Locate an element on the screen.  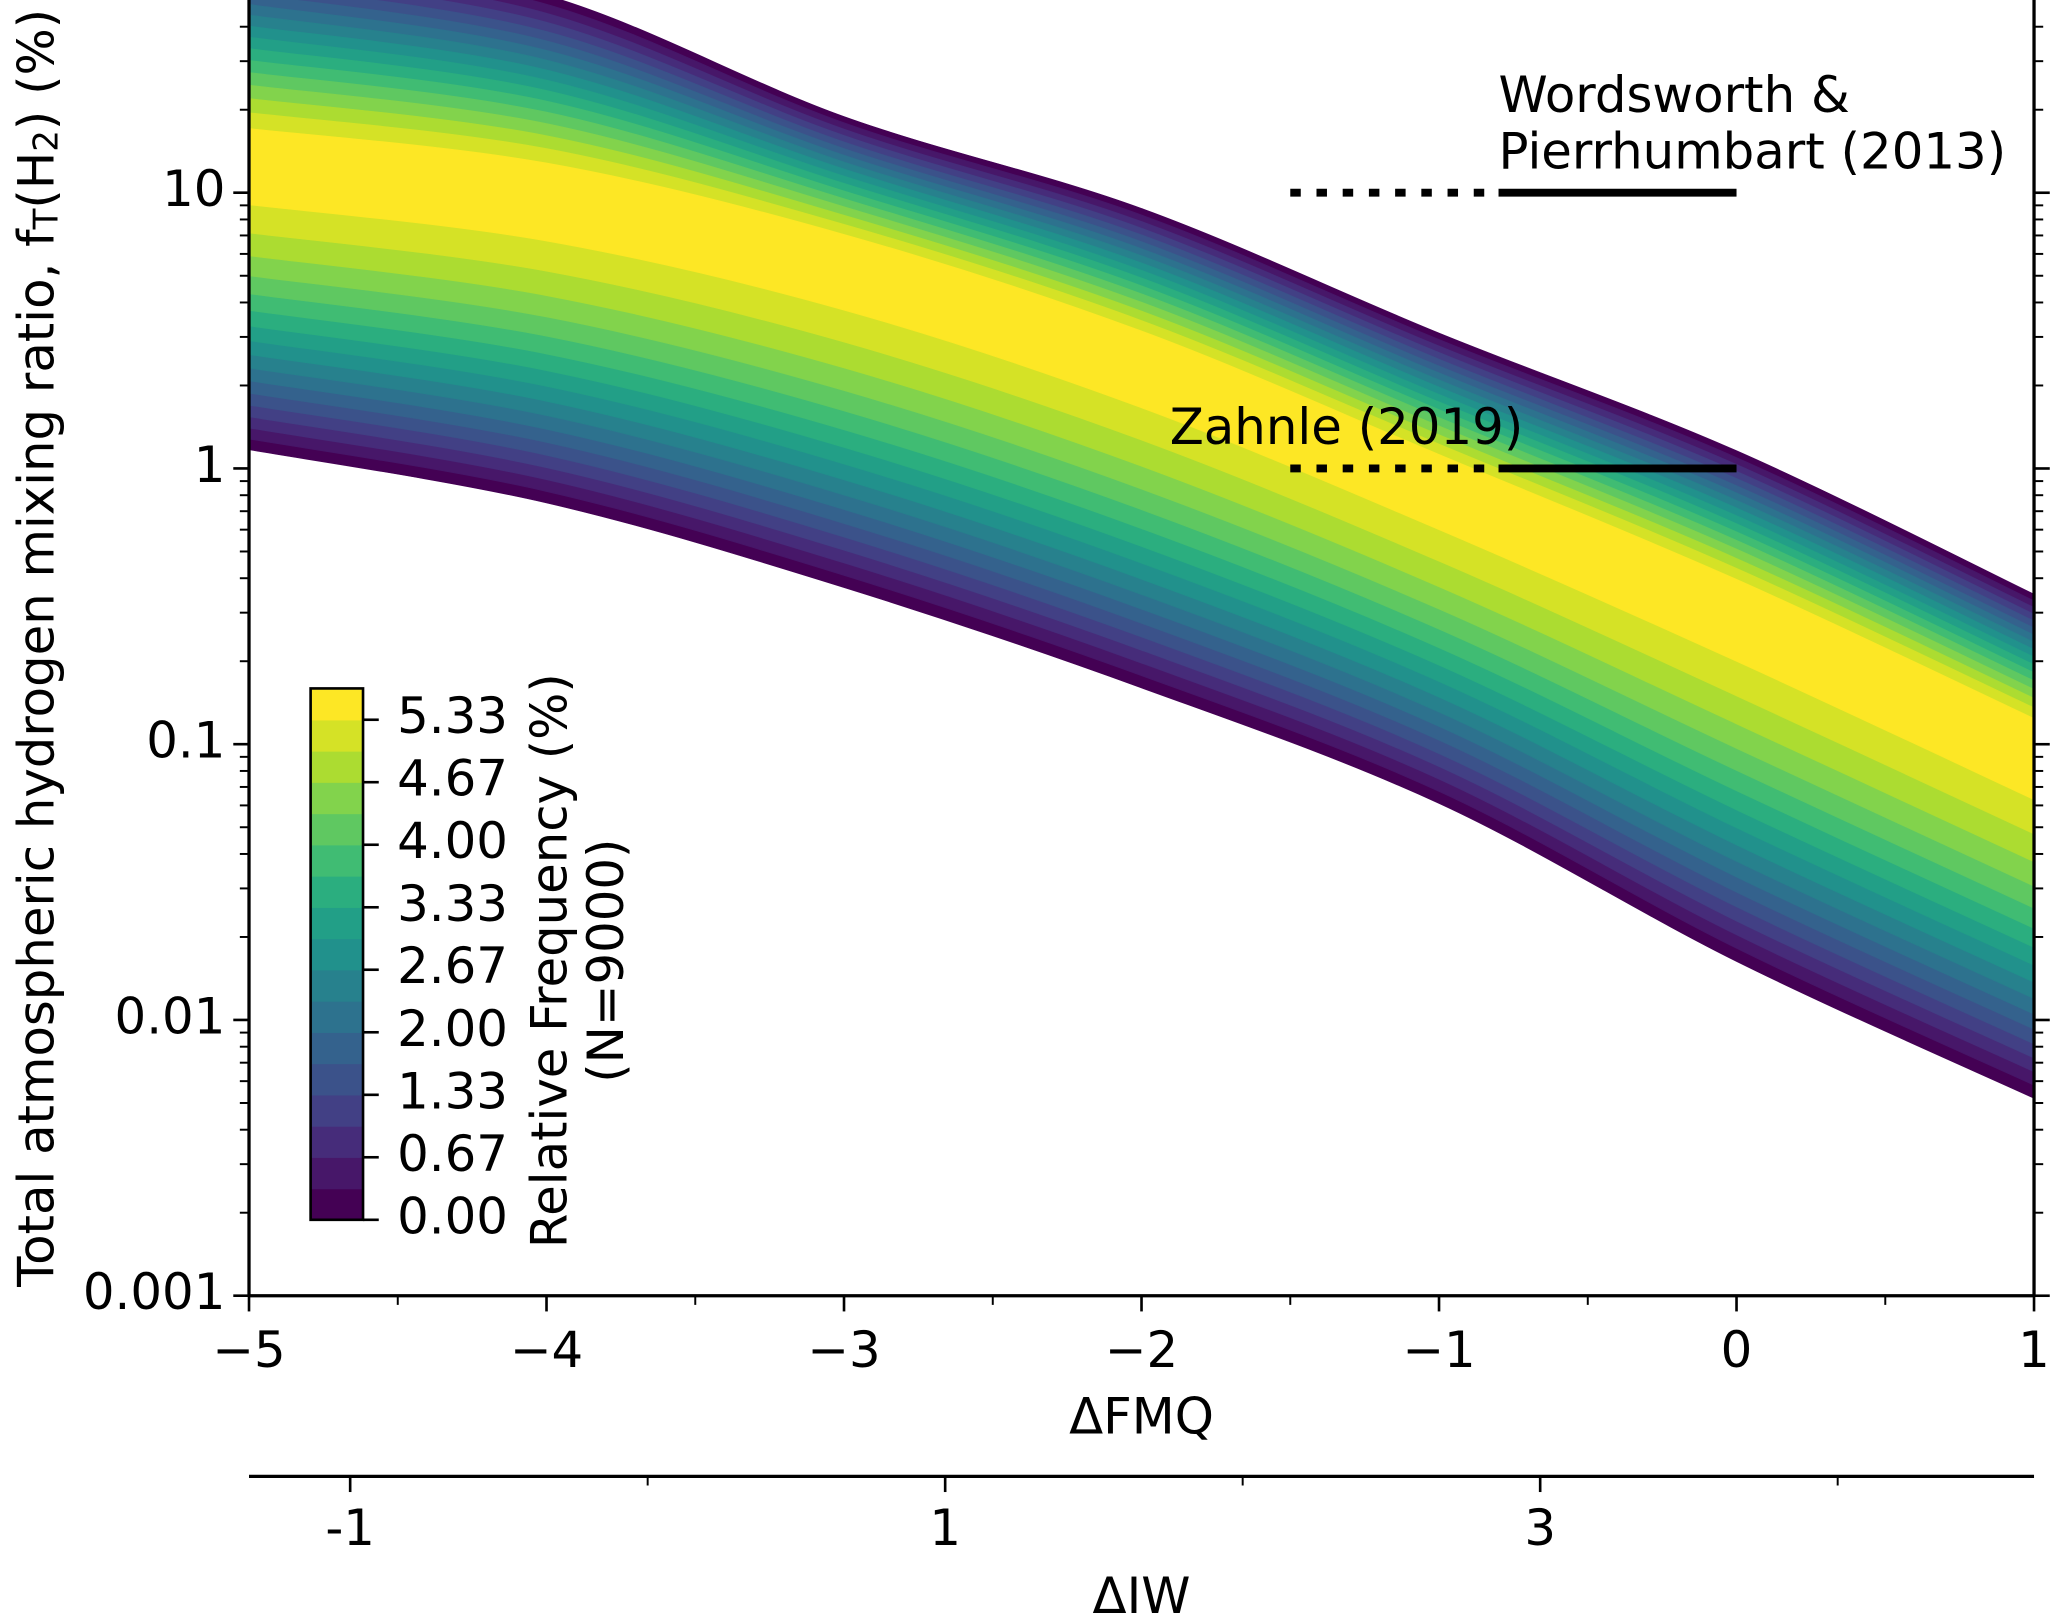
x2-axis-label: ΔIW is located at coordinates (1142, 1593).